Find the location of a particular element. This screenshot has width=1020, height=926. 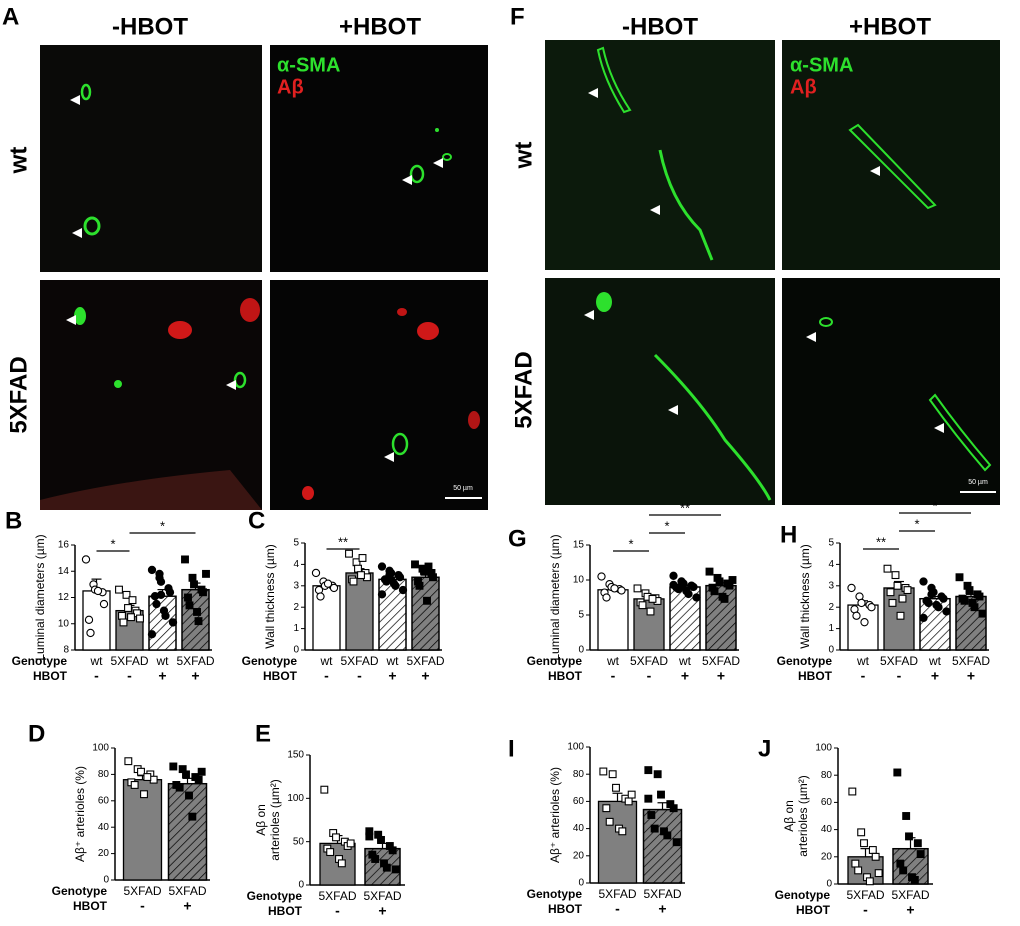

row-label: wt is located at coordinates (18, 161).